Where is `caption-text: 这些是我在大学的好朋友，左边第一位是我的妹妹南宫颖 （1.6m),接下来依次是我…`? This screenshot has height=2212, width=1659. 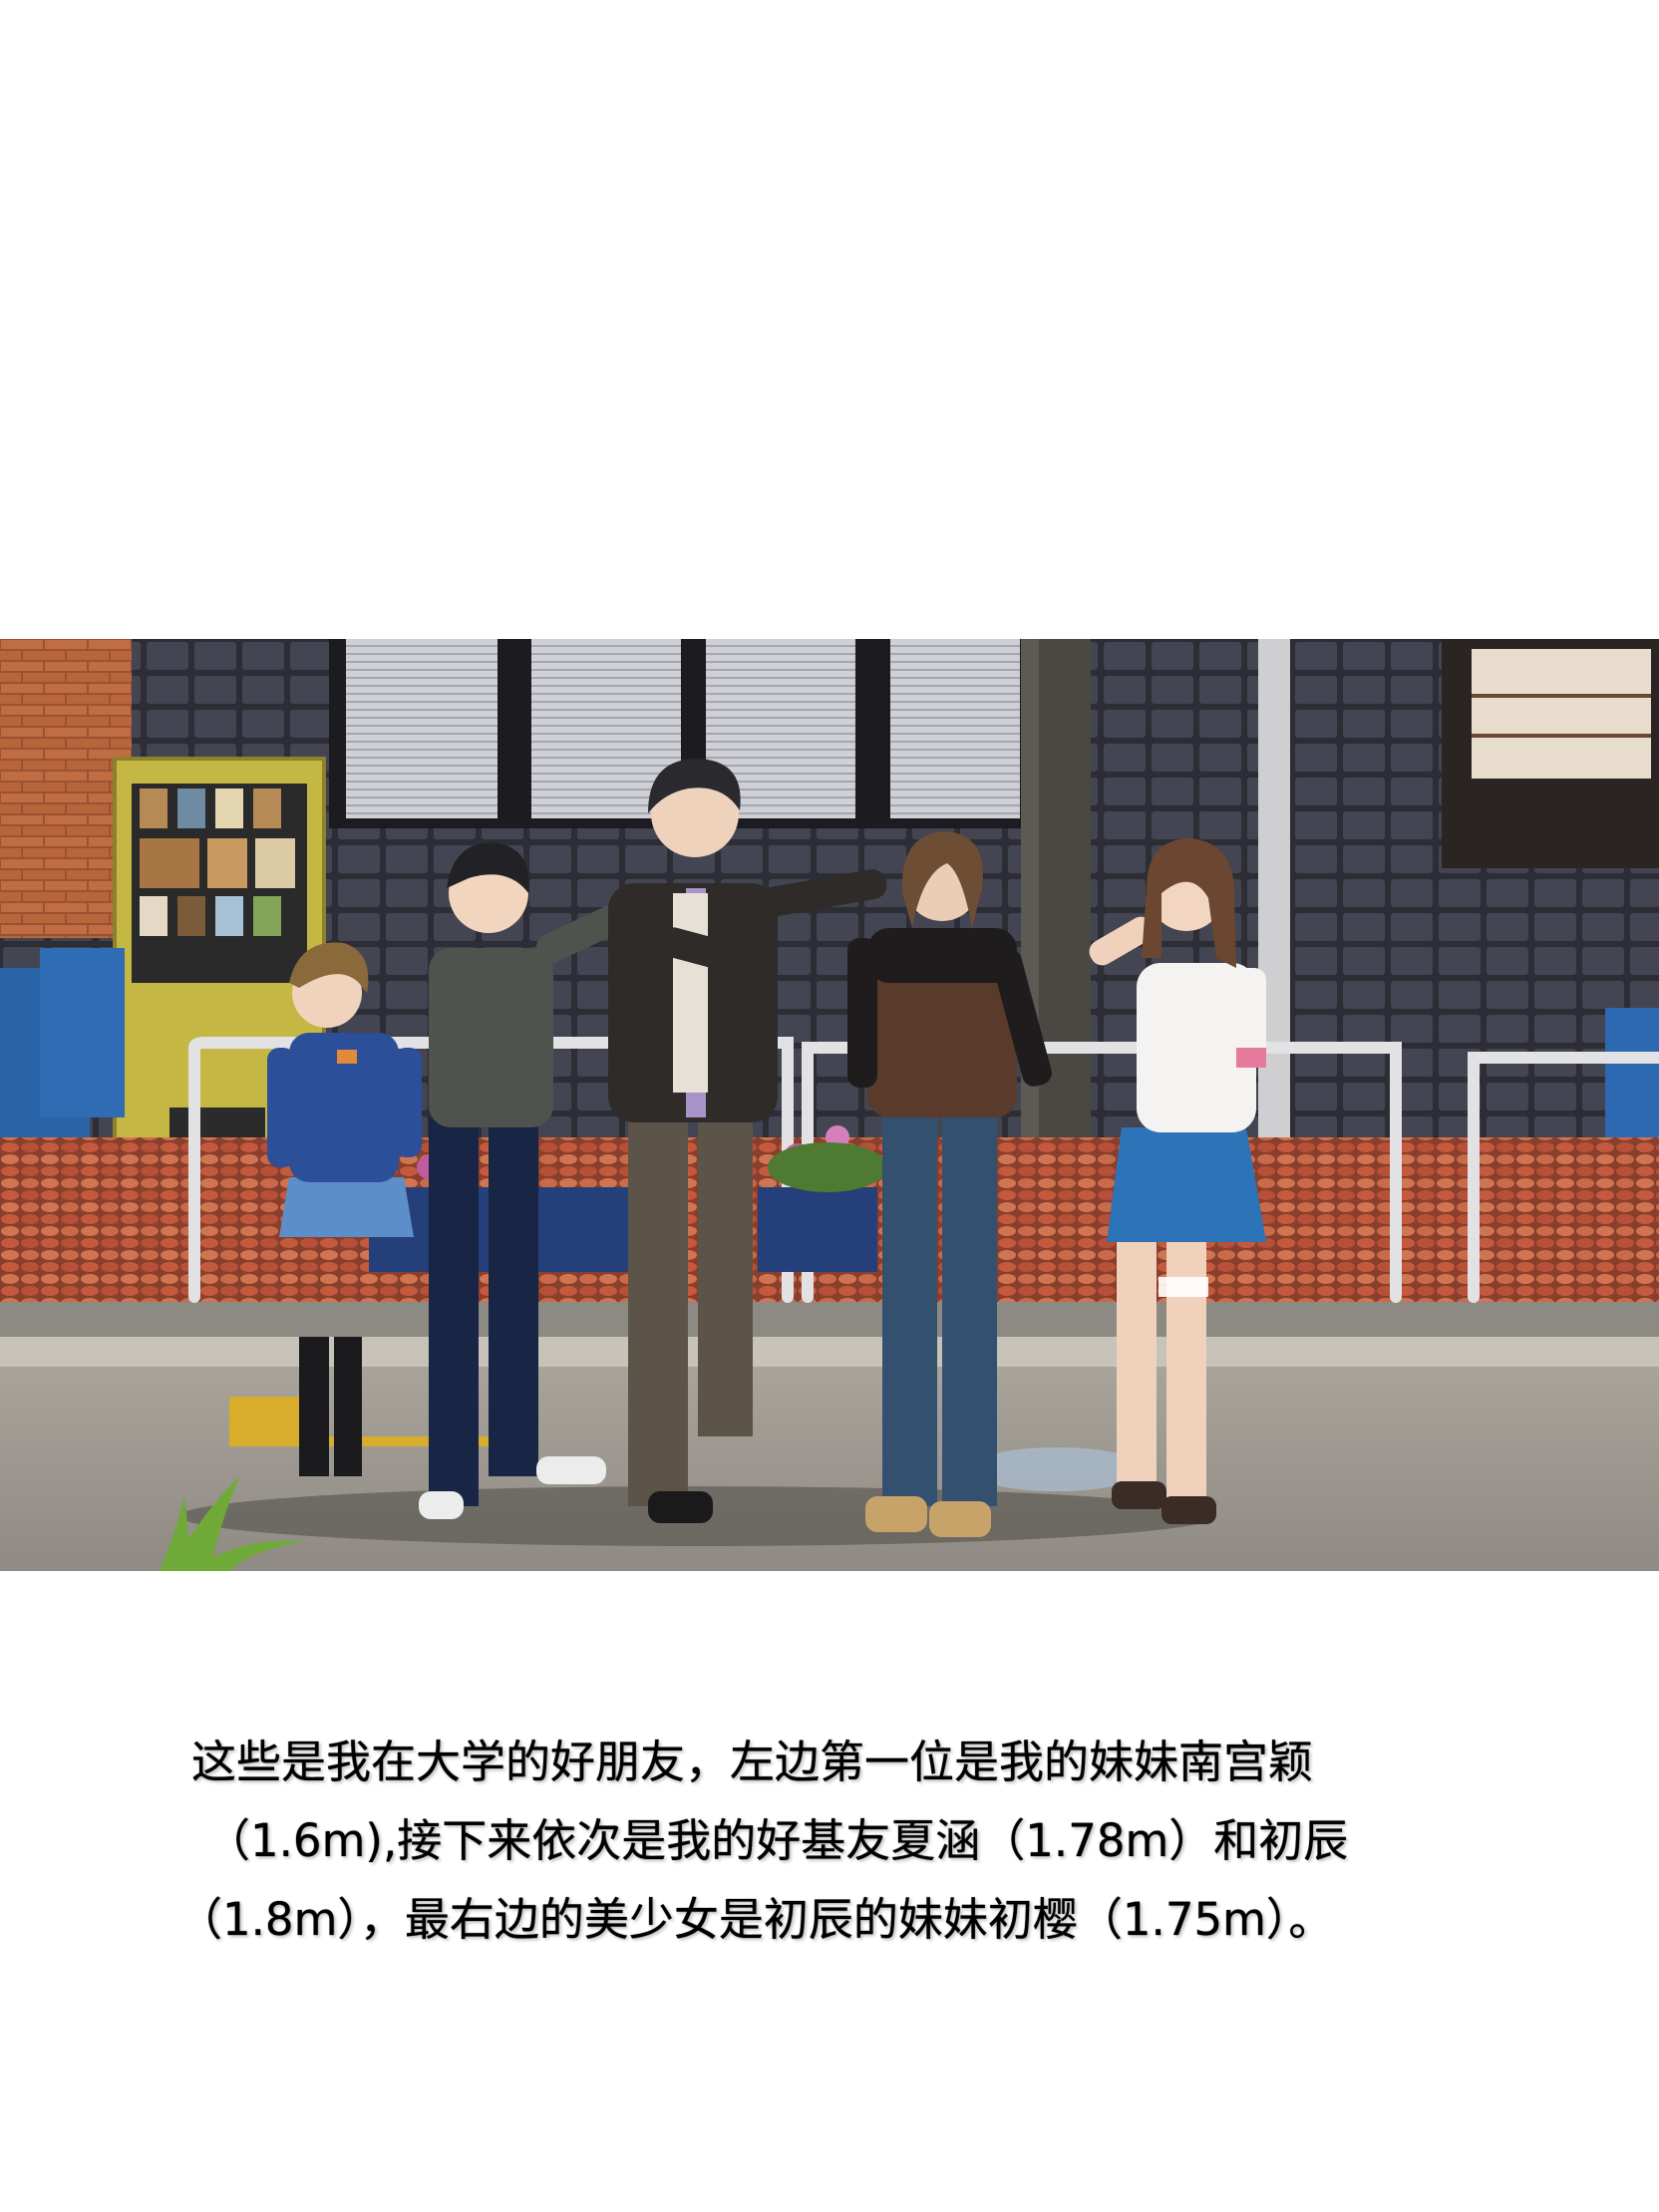 caption-text: 这些是我在大学的好朋友，左边第一位是我的妹妹南宫颖 （1.6m),接下来依次是我… is located at coordinates (829, 1841).